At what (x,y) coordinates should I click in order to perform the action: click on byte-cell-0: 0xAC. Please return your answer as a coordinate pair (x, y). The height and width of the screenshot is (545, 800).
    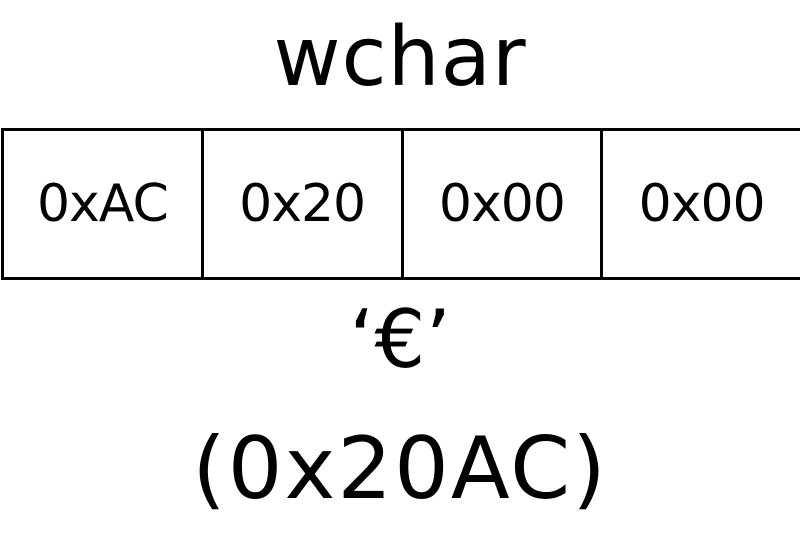
    Looking at the image, I should click on (102, 204).